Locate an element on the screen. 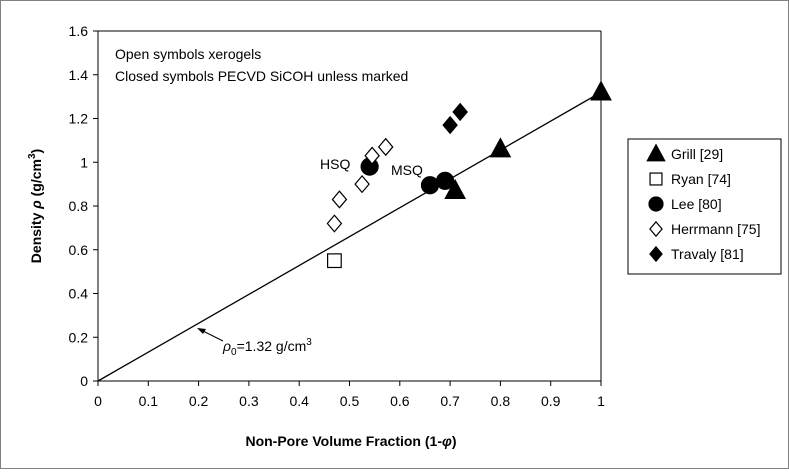  msq-label: MSQ is located at coordinates (407, 170).